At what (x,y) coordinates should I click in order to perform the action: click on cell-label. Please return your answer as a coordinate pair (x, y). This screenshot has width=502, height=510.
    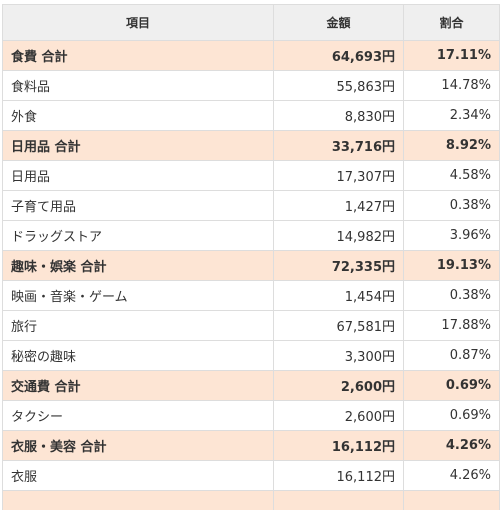
    Looking at the image, I should click on (138, 500).